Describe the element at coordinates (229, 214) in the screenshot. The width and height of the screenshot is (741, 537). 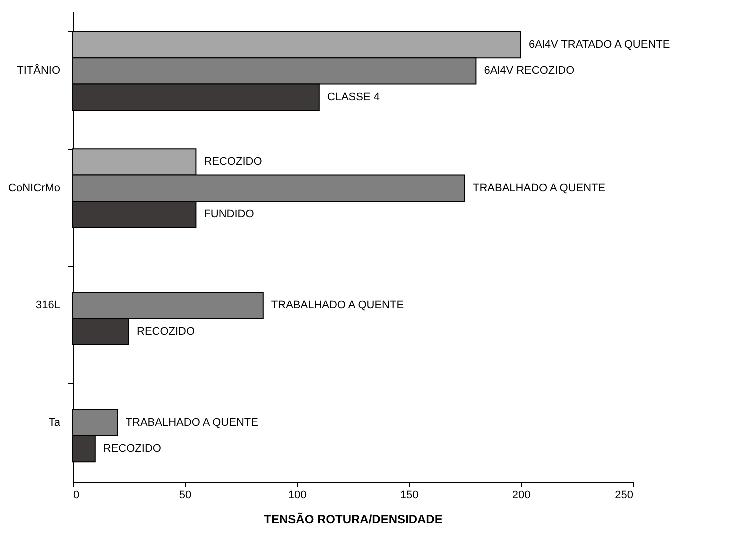
I see `annotation: FUNDIDO` at that location.